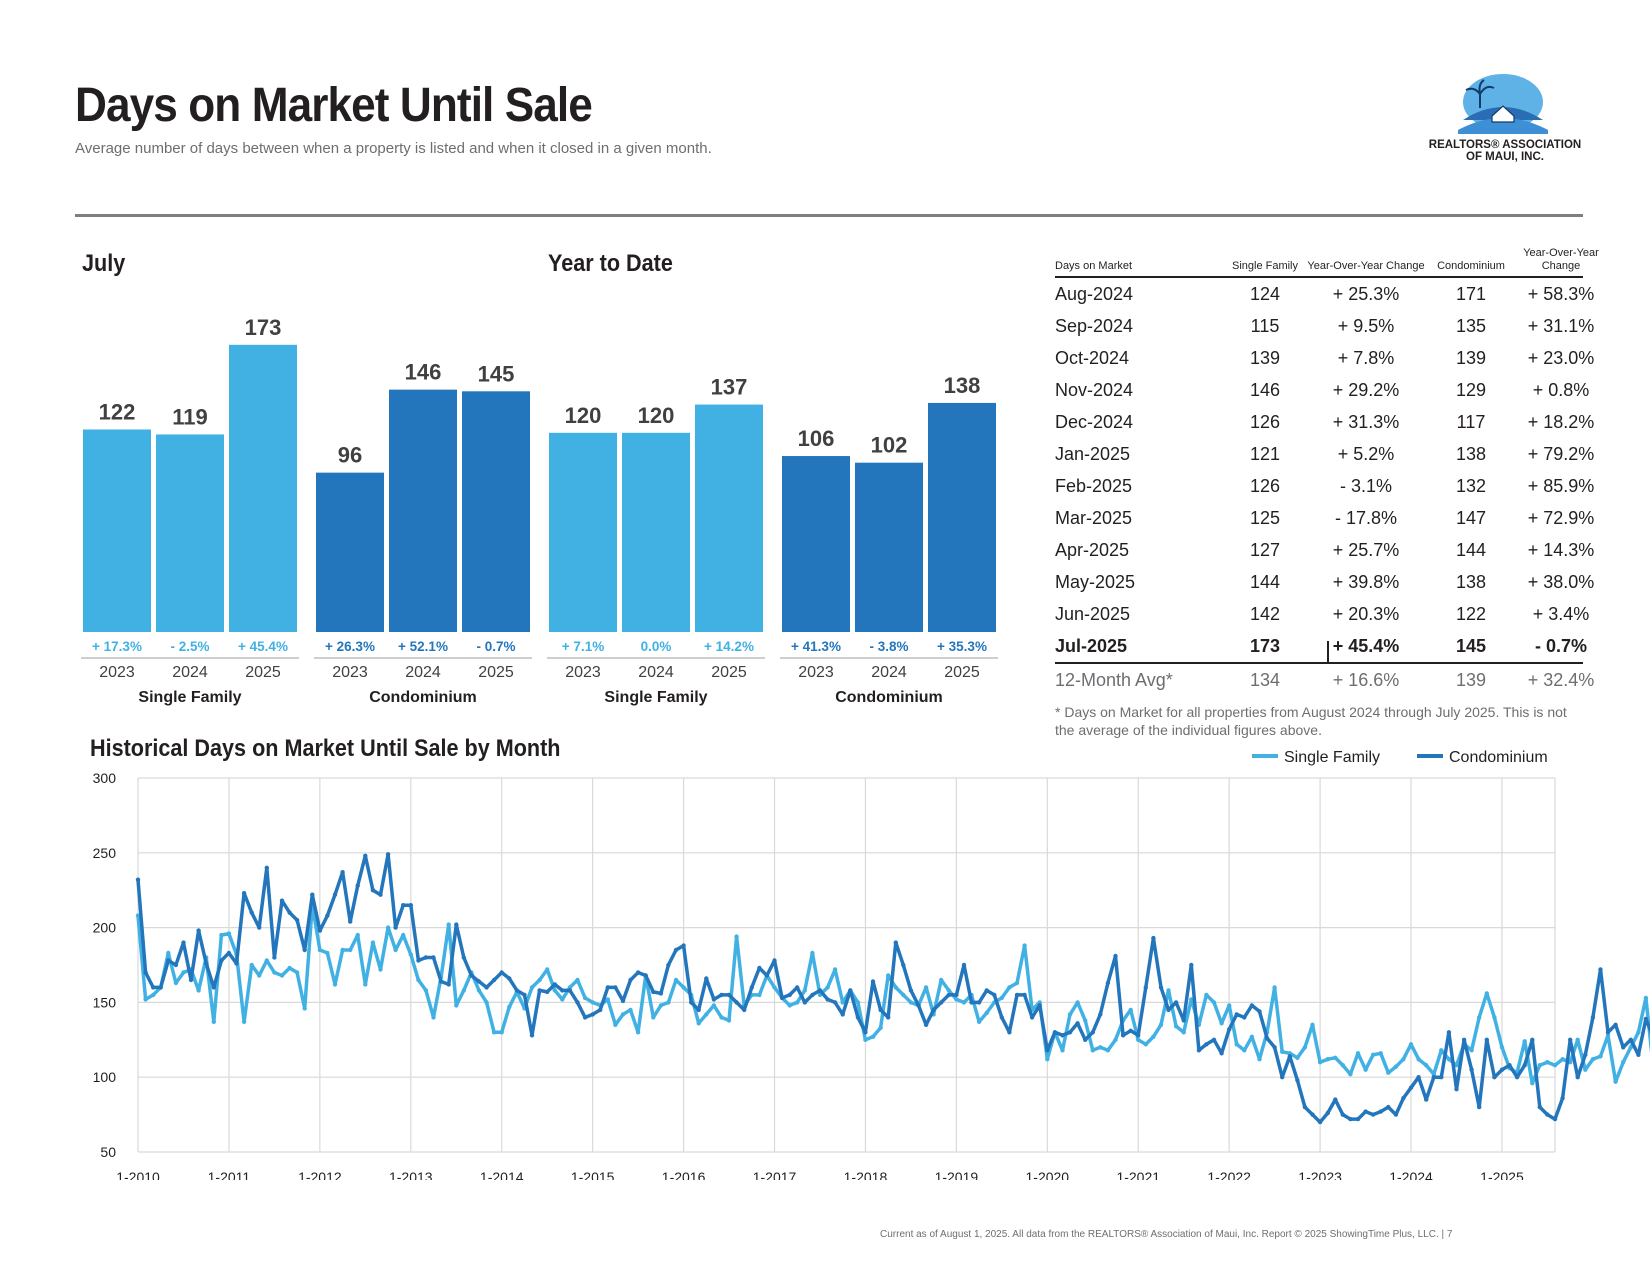 The height and width of the screenshot is (1275, 1650). I want to click on table-cell-sf: 121, so click(1265, 454).